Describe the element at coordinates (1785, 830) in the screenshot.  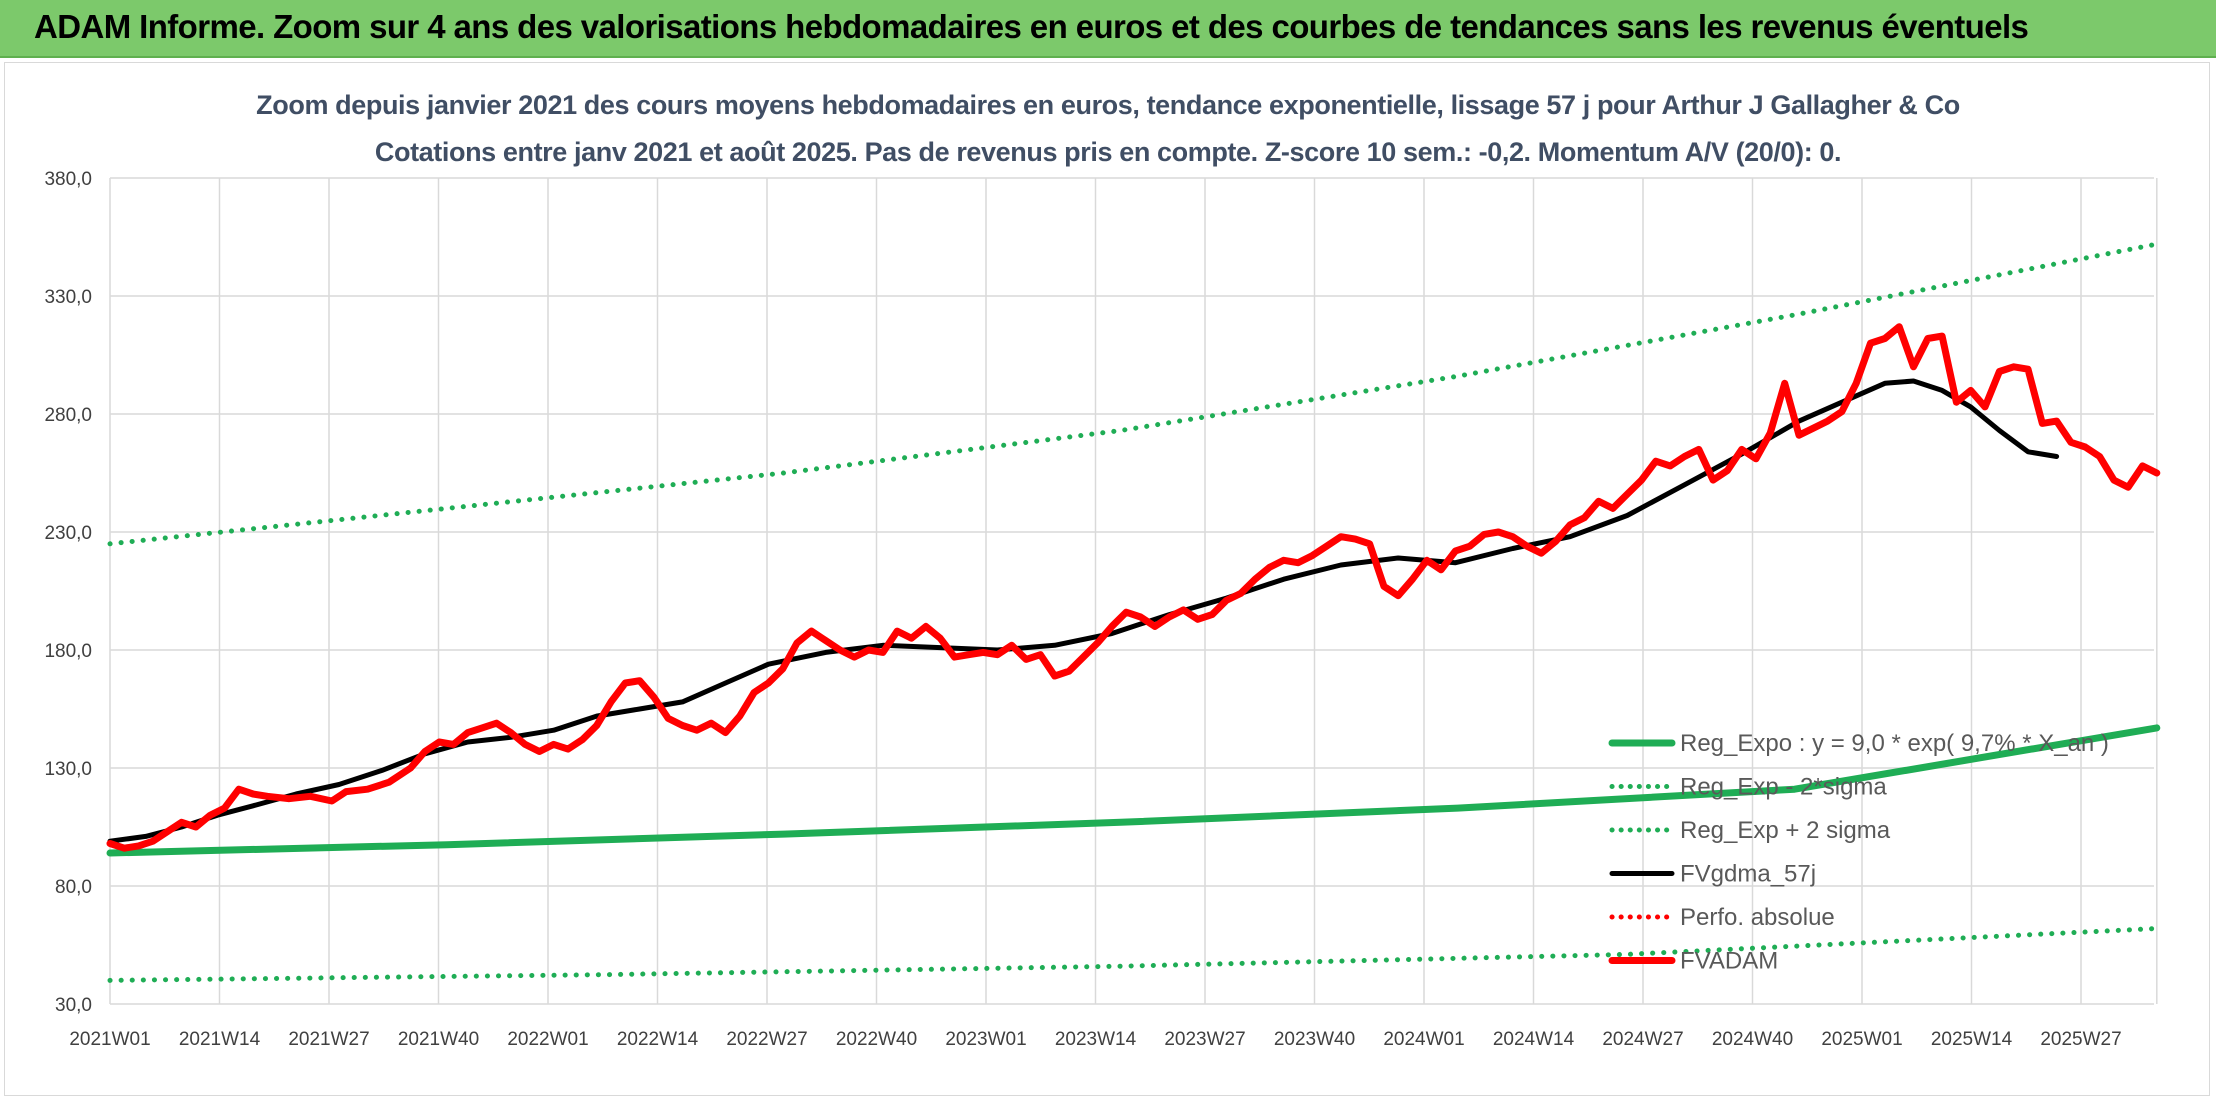
I see `legend-label-2: Reg_Exp + 2 sigma` at that location.